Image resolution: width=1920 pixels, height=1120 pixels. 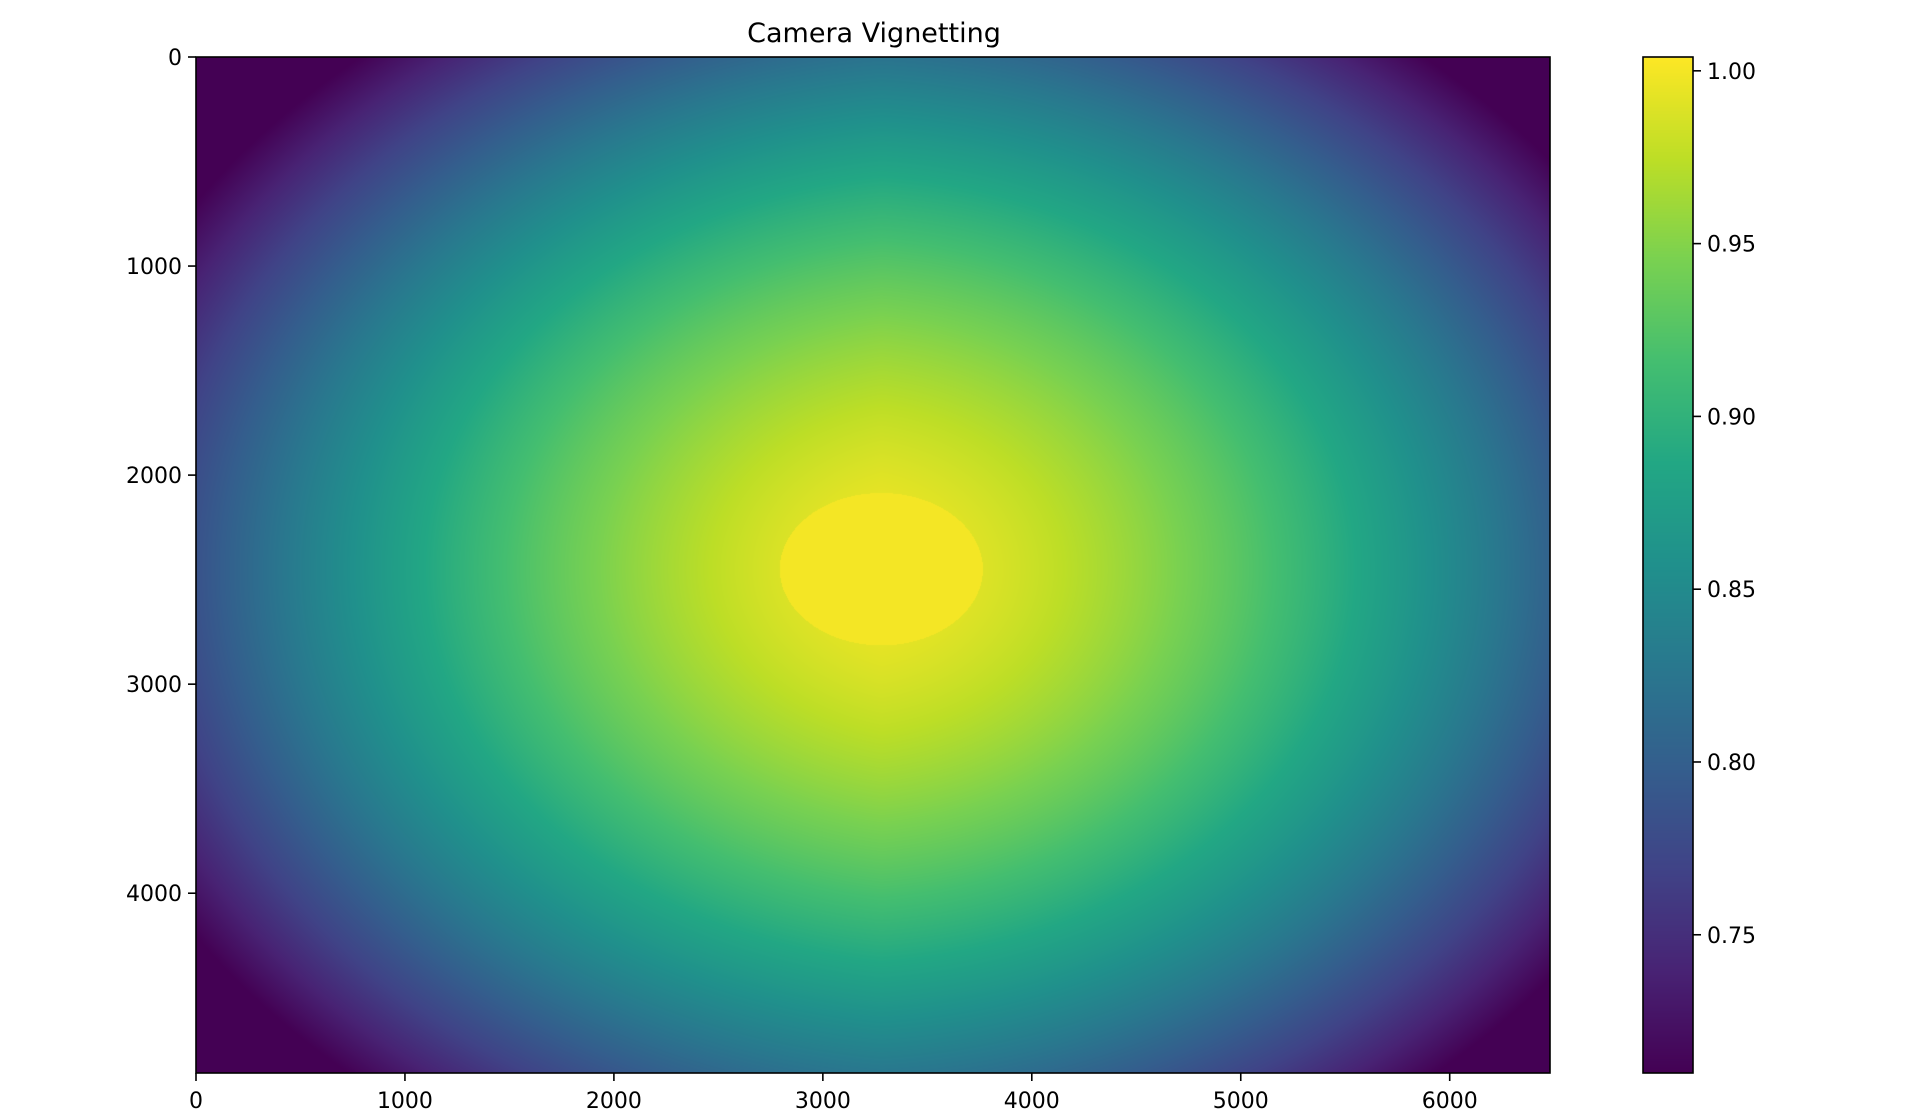 I want to click on colorbar: 0.75 0.80 0.85 0.90 0.95 1.00, so click(x=1699, y=565).